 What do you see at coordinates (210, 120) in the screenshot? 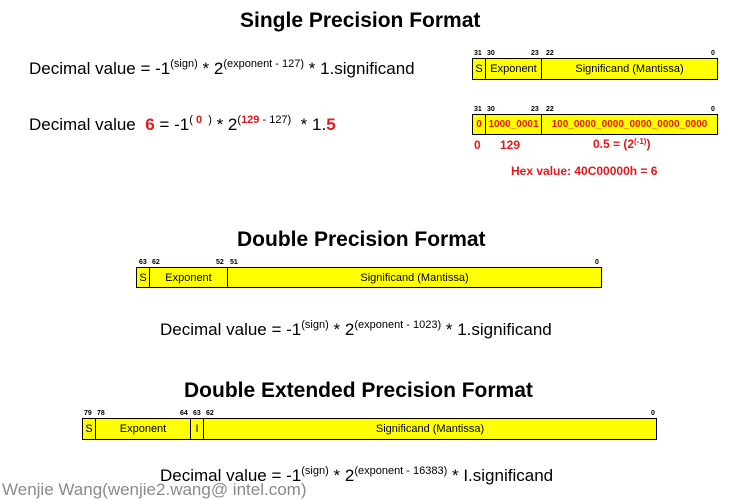
I see `example-sign-close: )` at bounding box center [210, 120].